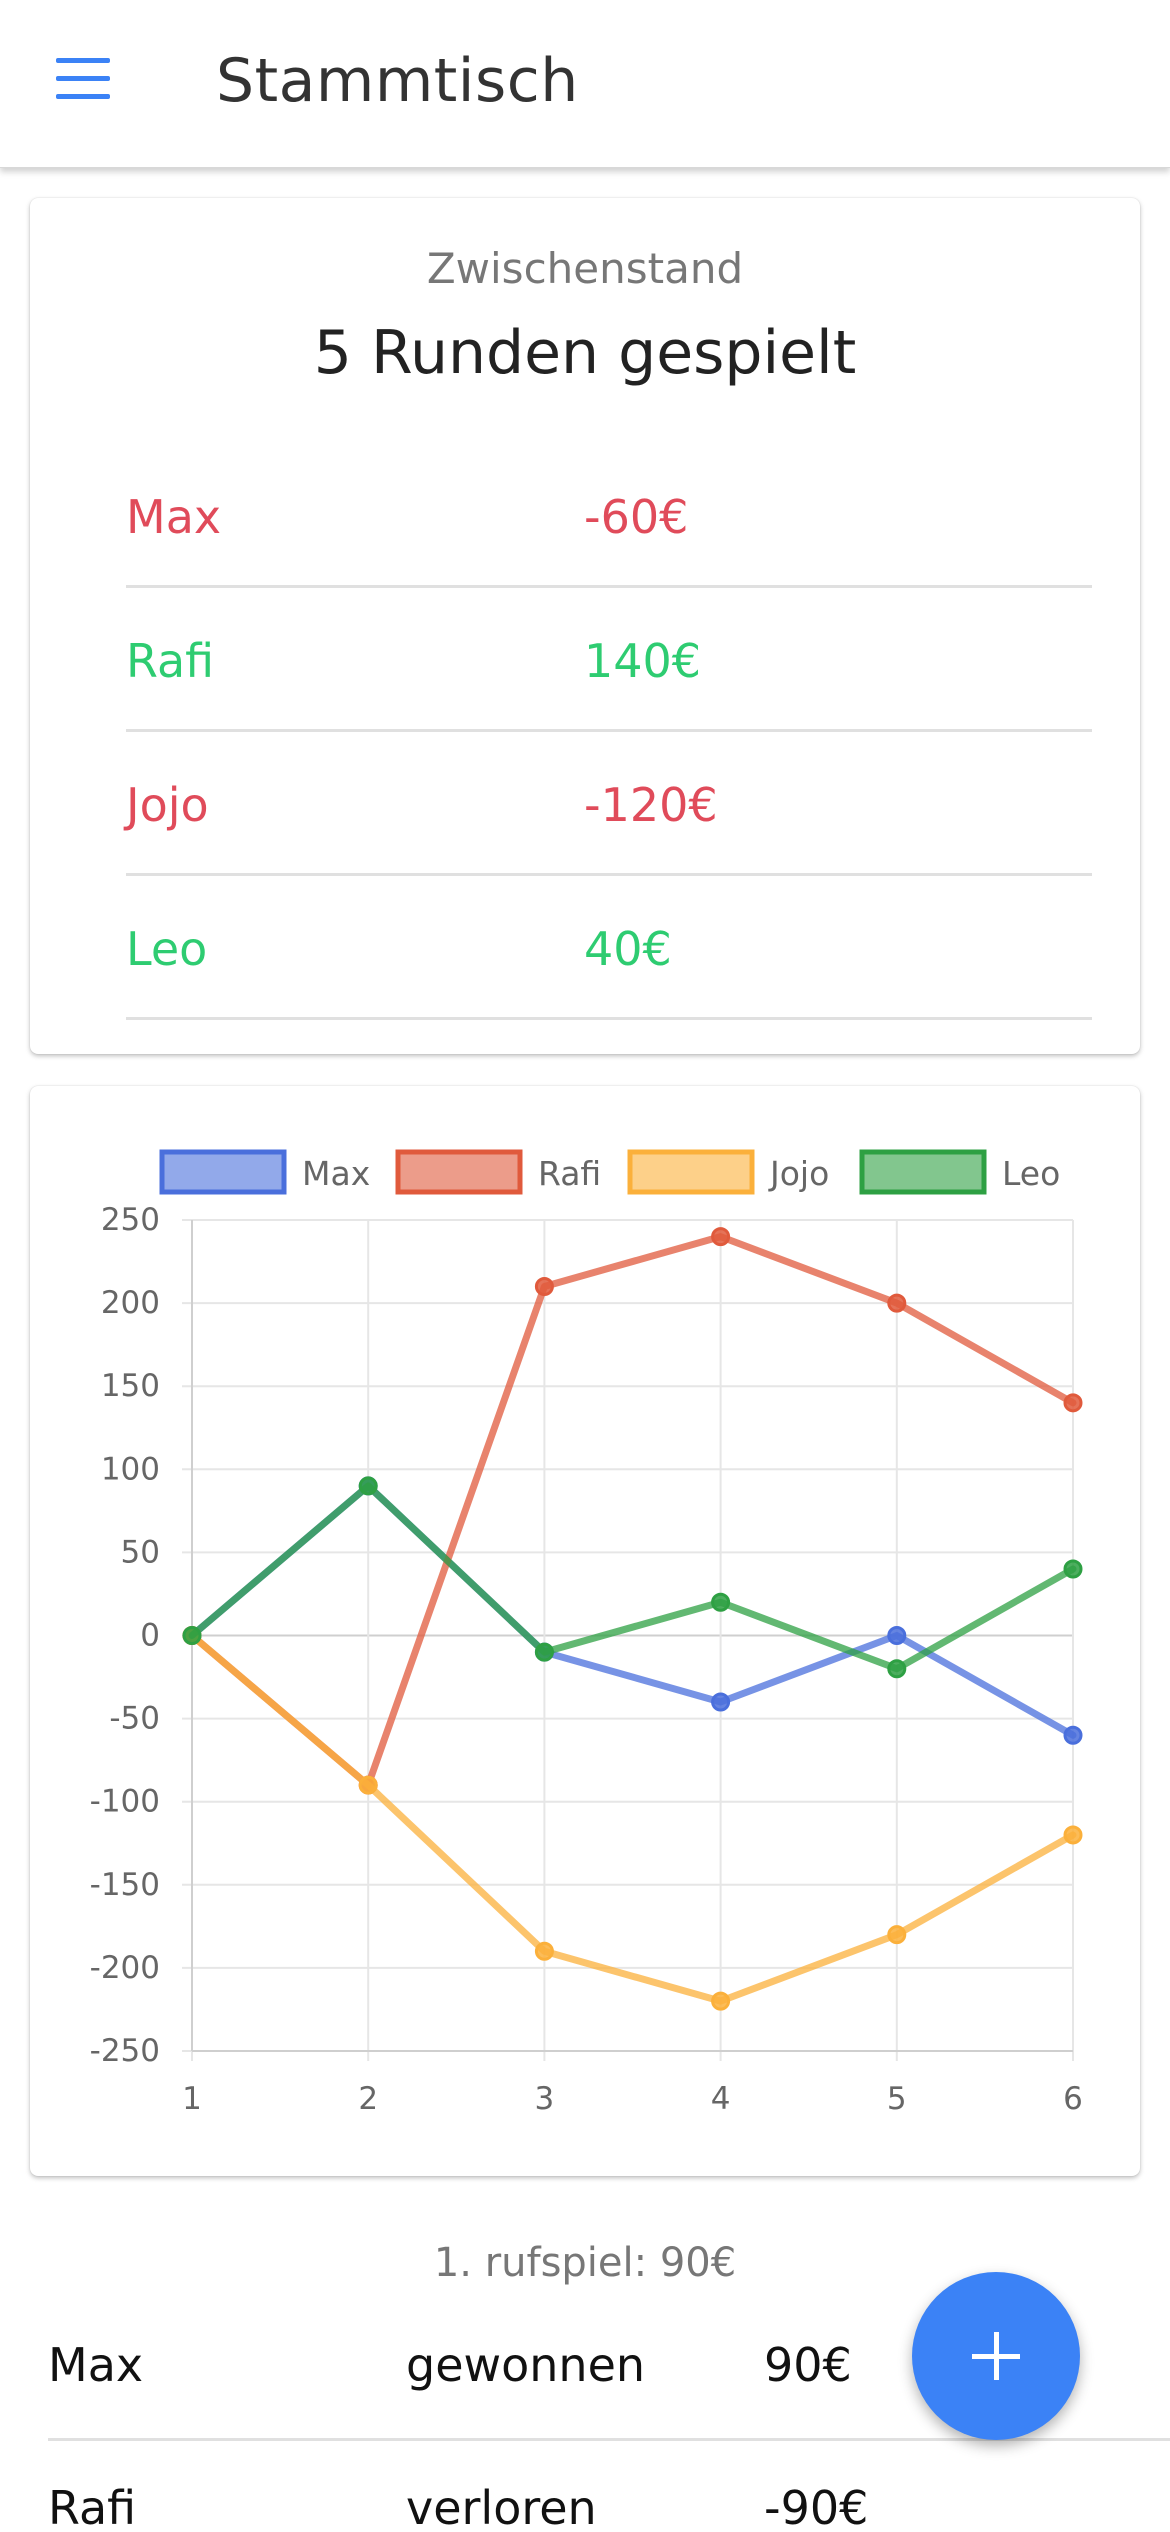  Describe the element at coordinates (585, 353) in the screenshot. I see `standings-title: 5 Runden gespielt` at that location.